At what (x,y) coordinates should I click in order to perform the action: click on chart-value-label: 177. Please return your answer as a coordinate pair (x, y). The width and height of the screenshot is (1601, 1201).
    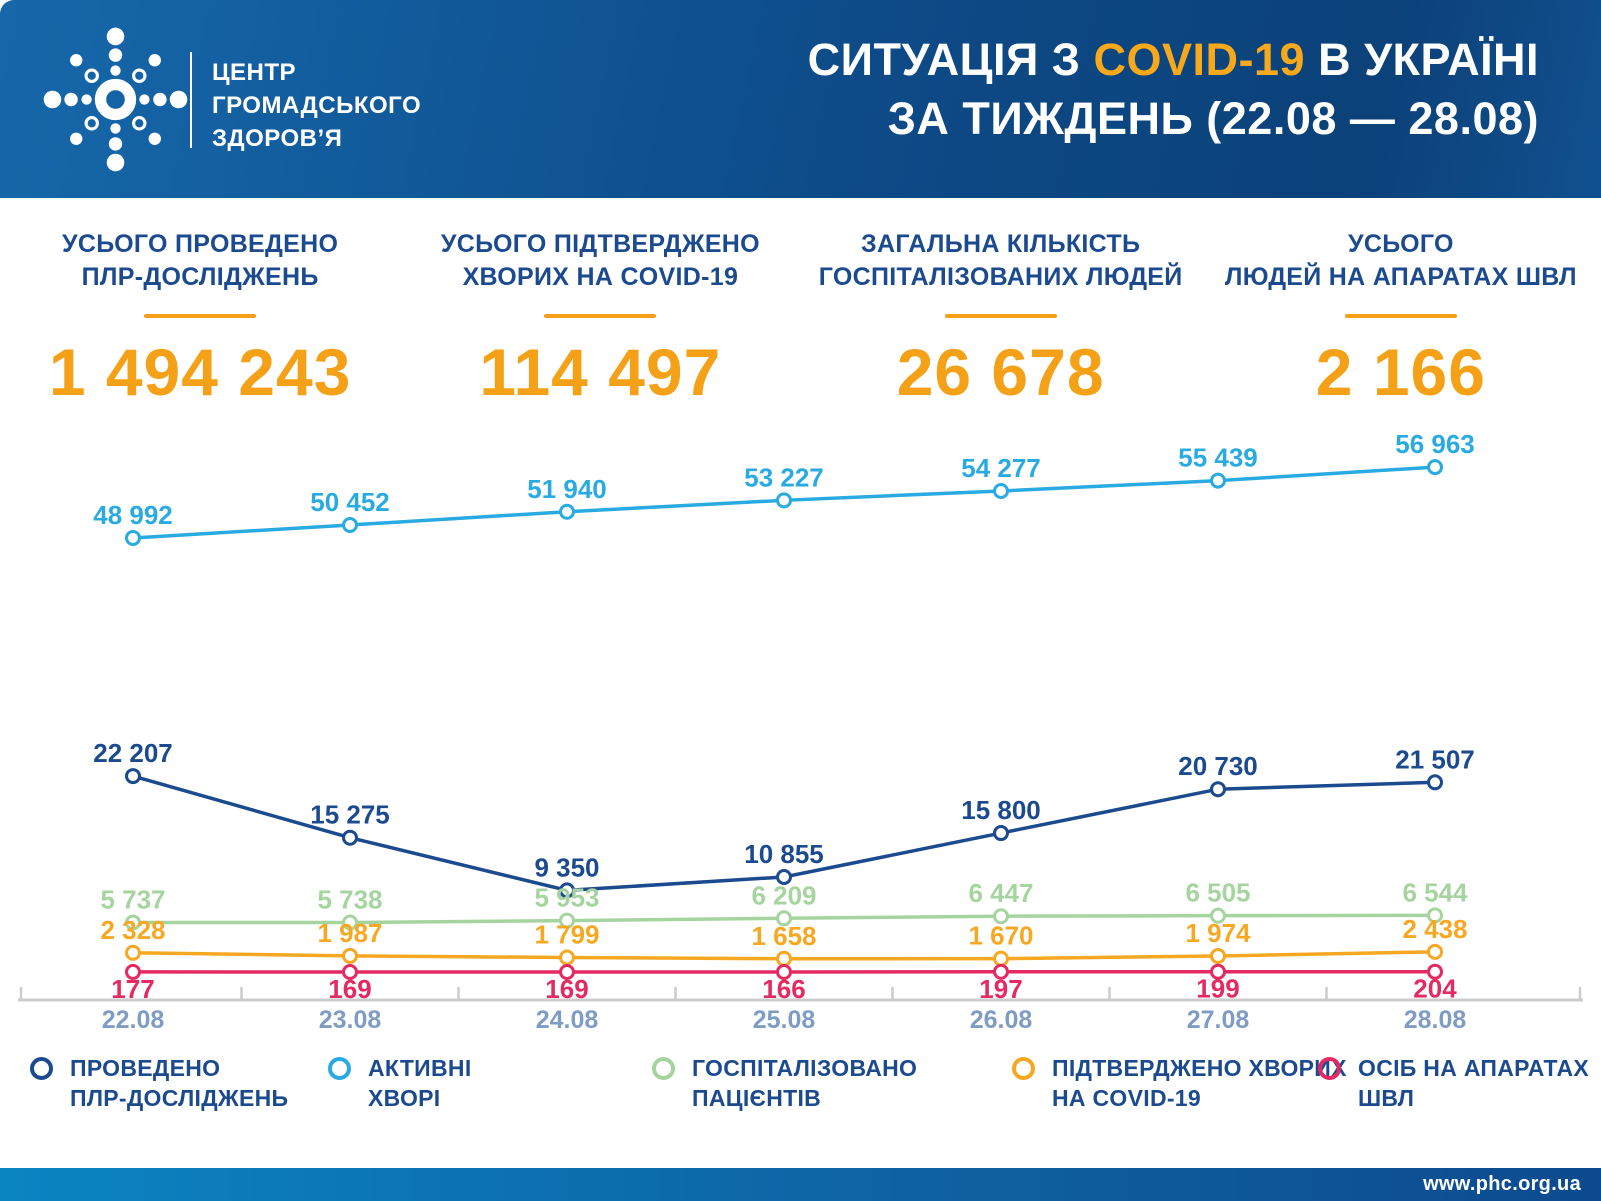
    Looking at the image, I should click on (132, 989).